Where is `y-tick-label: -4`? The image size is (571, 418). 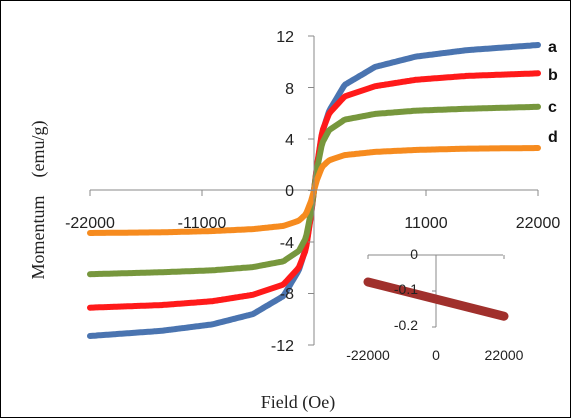 y-tick-label: -4 is located at coordinates (287, 243).